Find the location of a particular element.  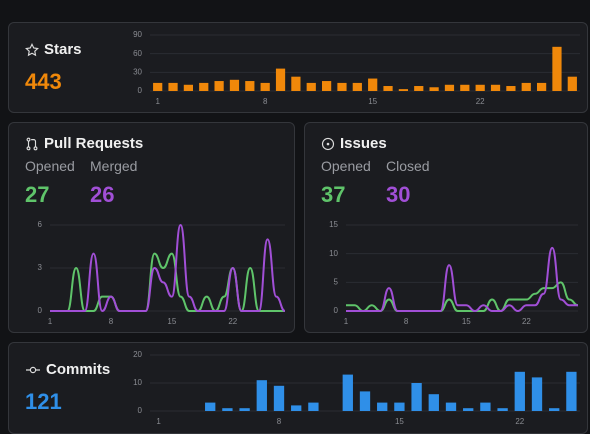

title-text: Issues is located at coordinates (363, 143).